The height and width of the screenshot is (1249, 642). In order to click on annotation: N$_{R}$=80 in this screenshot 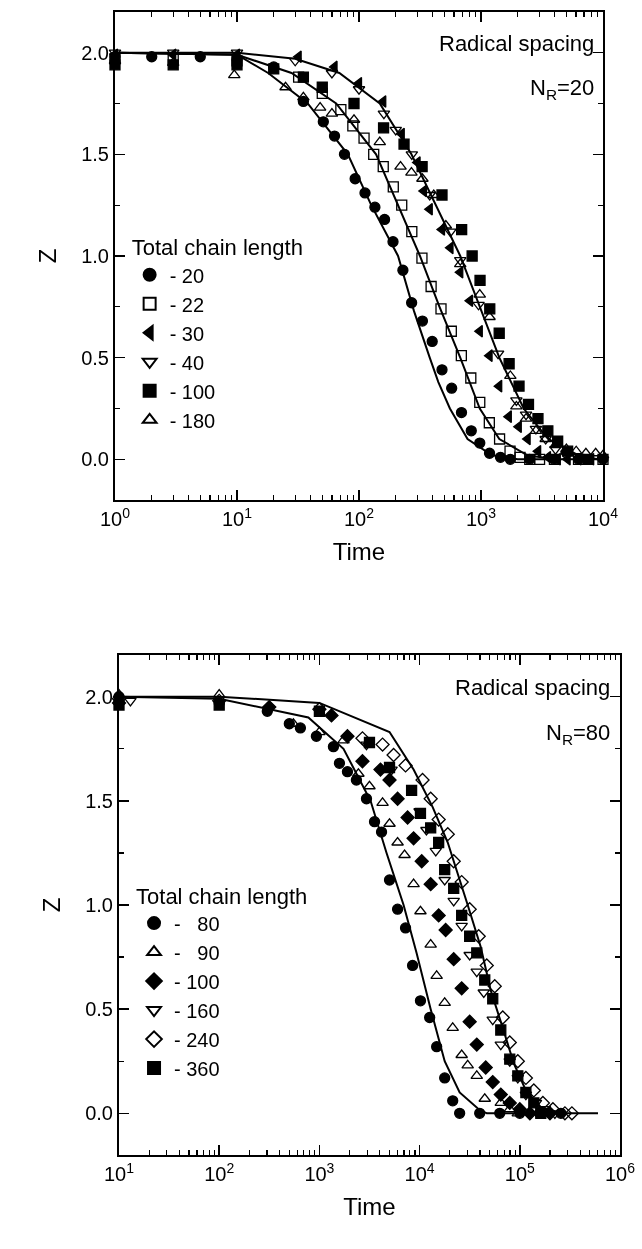, I will do `click(578, 734)`.